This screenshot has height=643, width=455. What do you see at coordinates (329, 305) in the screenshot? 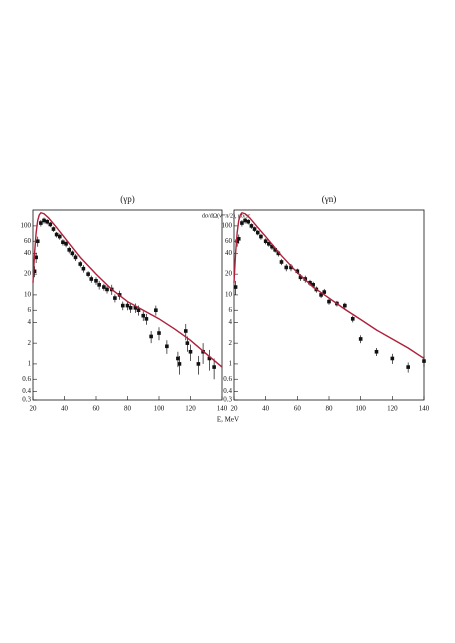
I see `plot-frame` at bounding box center [329, 305].